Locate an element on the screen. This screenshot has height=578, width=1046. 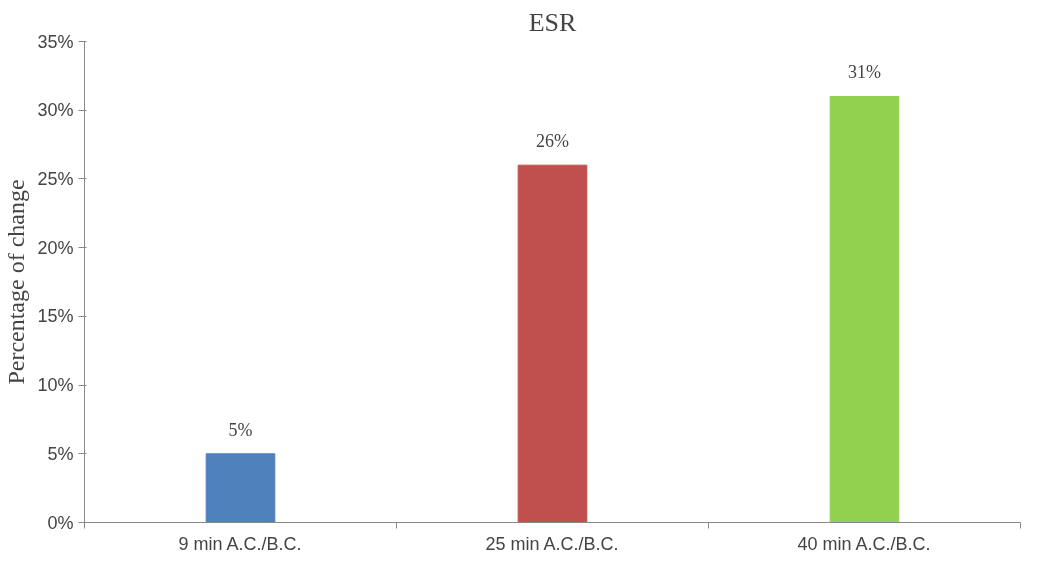
data-label: 26% is located at coordinates (552, 141).